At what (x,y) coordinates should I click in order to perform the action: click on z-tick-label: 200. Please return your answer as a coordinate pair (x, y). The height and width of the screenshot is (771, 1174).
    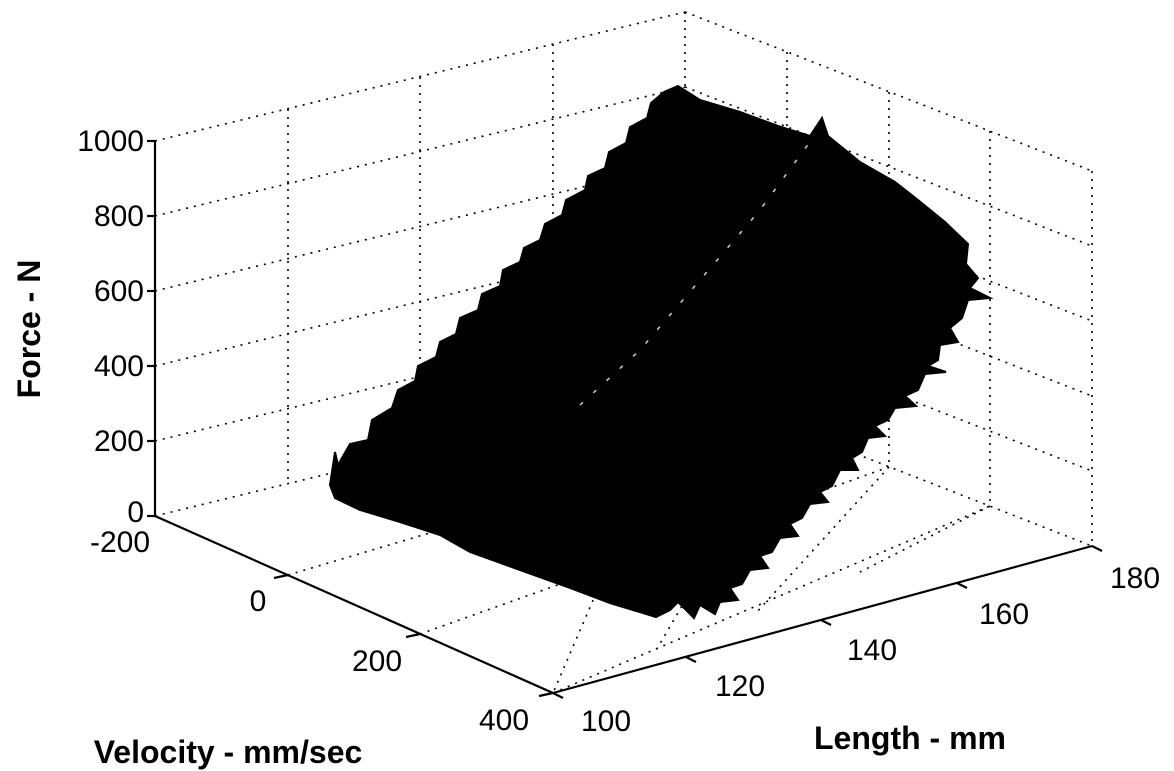
    Looking at the image, I should click on (119, 441).